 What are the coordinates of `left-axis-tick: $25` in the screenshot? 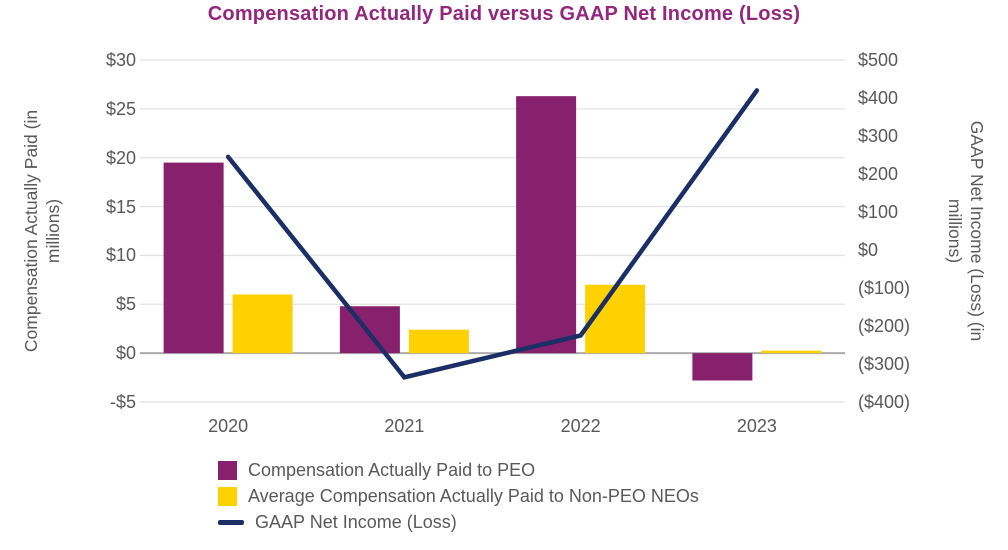 It's located at (120, 108).